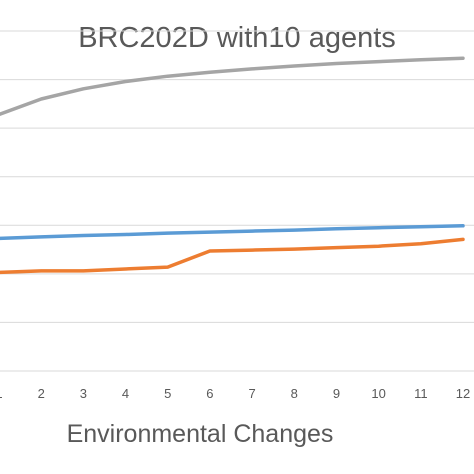 The width and height of the screenshot is (474, 474). Describe the element at coordinates (1, 393) in the screenshot. I see `x-tick-label: 1` at that location.